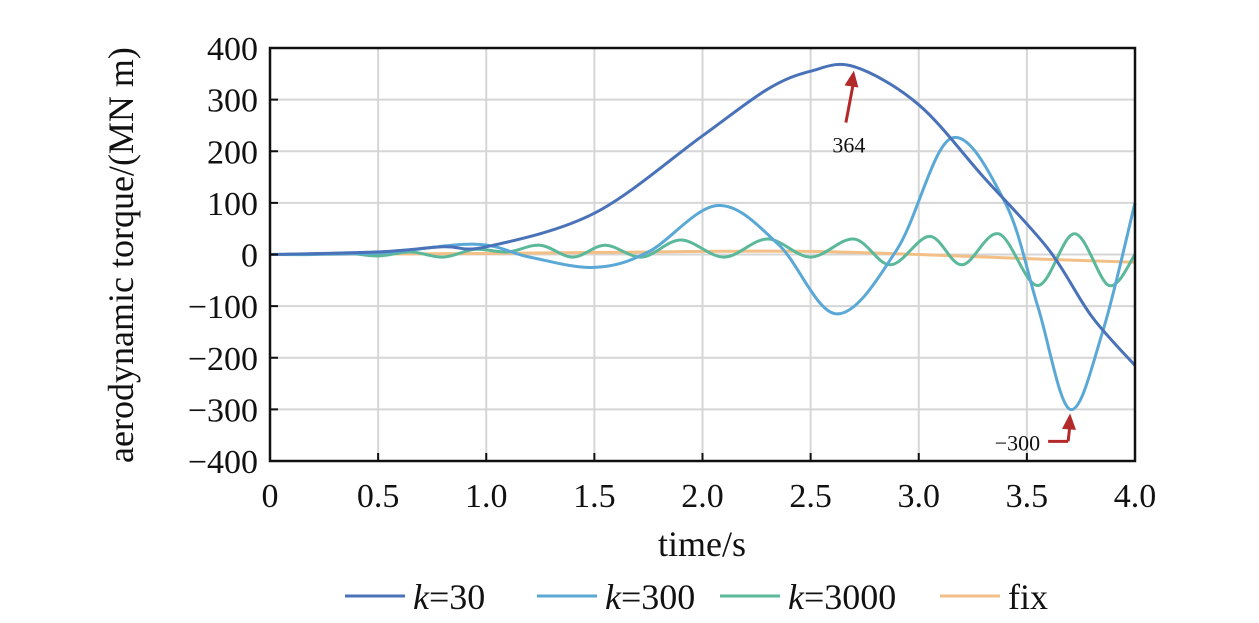  Describe the element at coordinates (848, 145) in the screenshot. I see `annotation-label: 364` at that location.